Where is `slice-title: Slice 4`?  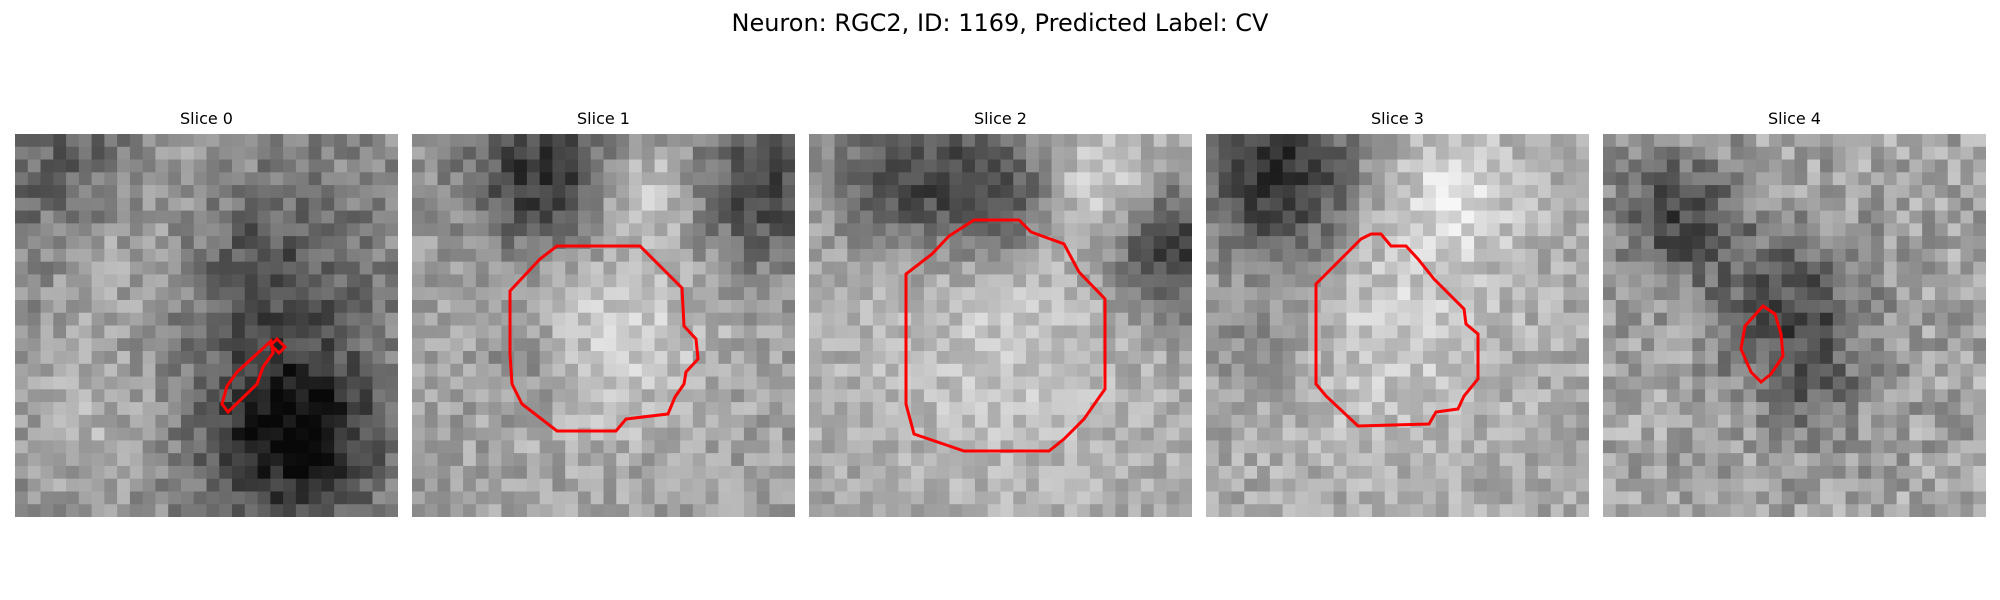
slice-title: Slice 4 is located at coordinates (1794, 118).